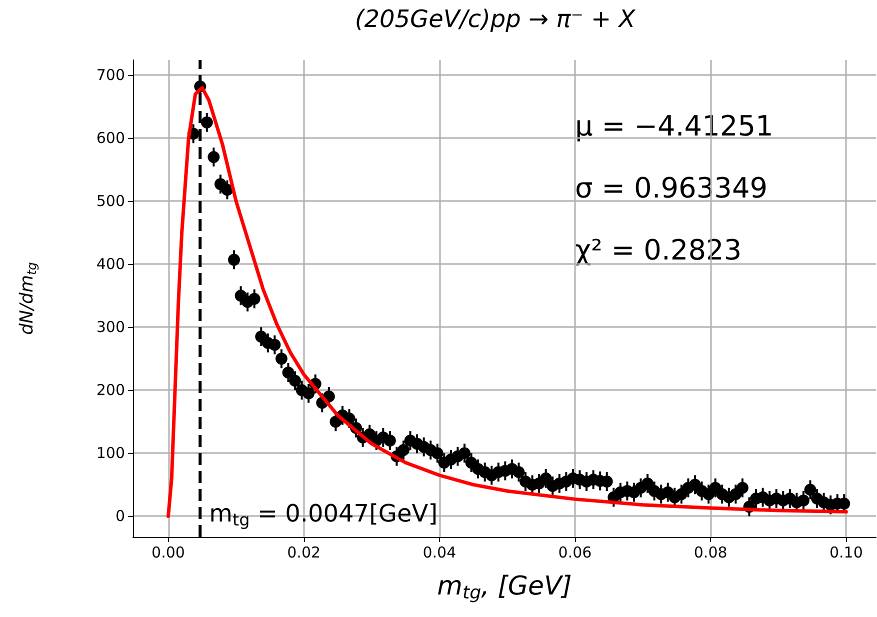  What do you see at coordinates (27, 298) in the screenshot?
I see `y-axis-title: dN/dmtg` at bounding box center [27, 298].